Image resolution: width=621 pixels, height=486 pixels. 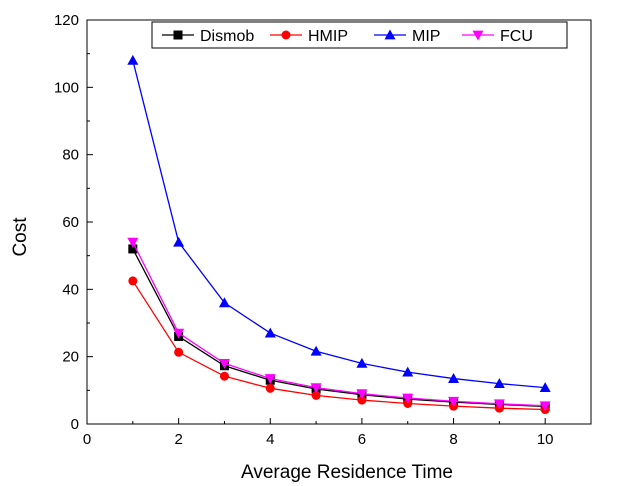 What do you see at coordinates (347, 472) in the screenshot?
I see `x-axis-label: Average Residence Time` at bounding box center [347, 472].